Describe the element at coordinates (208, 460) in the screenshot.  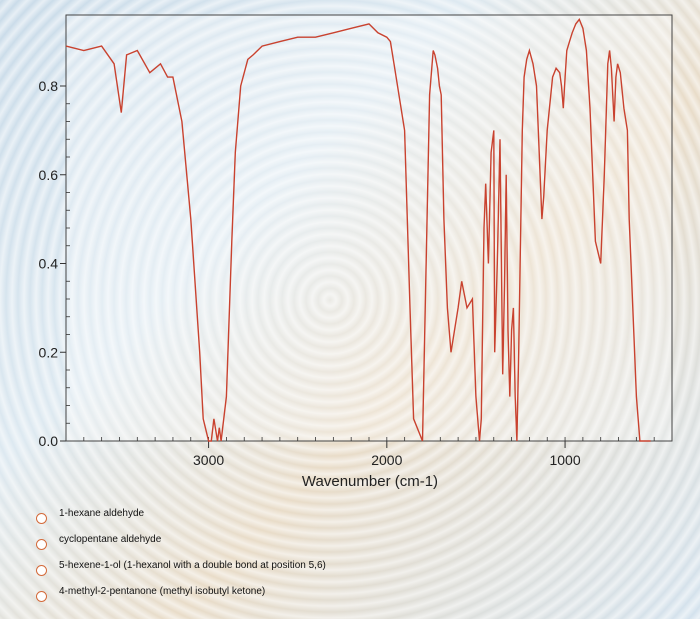
I see `x-tick-label: 3000` at that location.